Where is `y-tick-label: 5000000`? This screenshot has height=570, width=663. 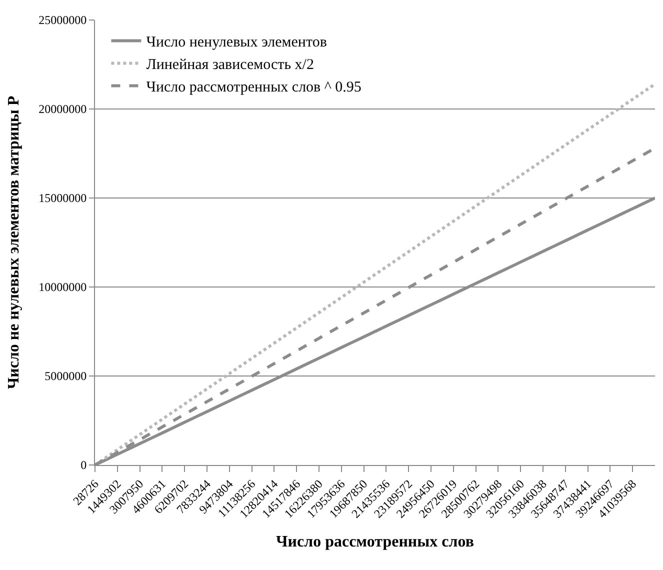
y-tick-label: 5000000 is located at coordinates (65, 376).